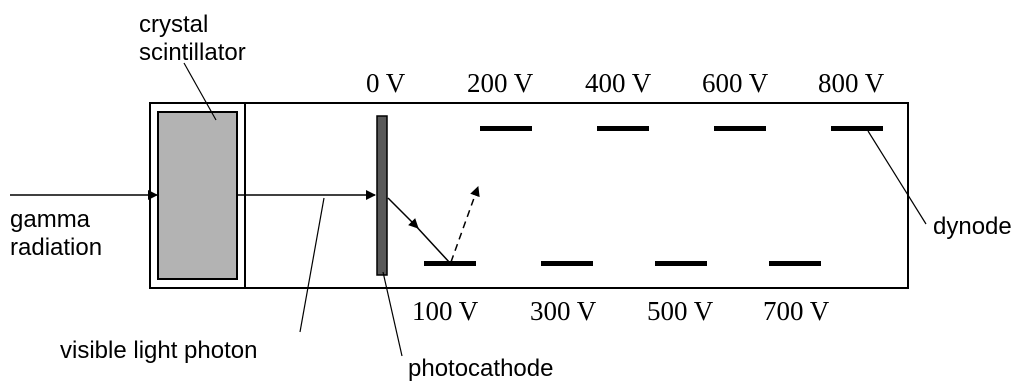 The image size is (1033, 387). What do you see at coordinates (192, 52) in the screenshot?
I see `label-crystal-line2: scintillator` at bounding box center [192, 52].